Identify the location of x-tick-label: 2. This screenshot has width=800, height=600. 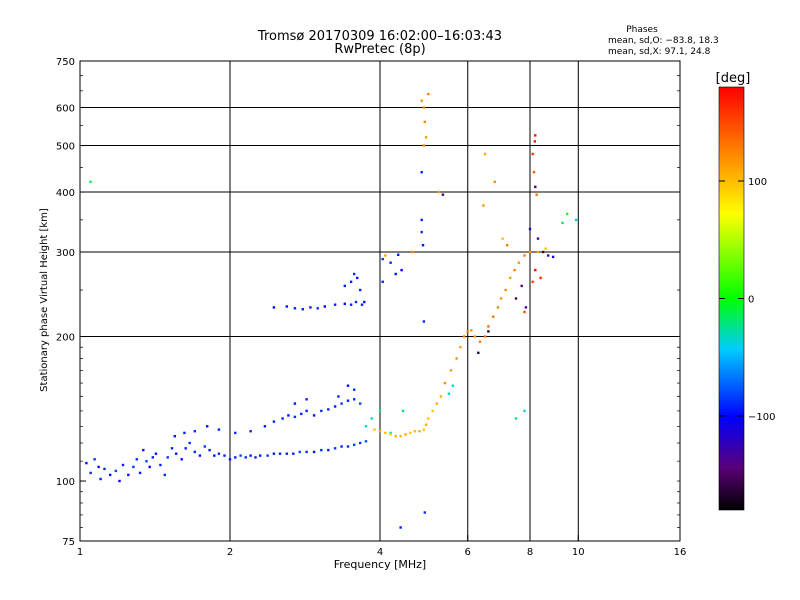
(230, 552).